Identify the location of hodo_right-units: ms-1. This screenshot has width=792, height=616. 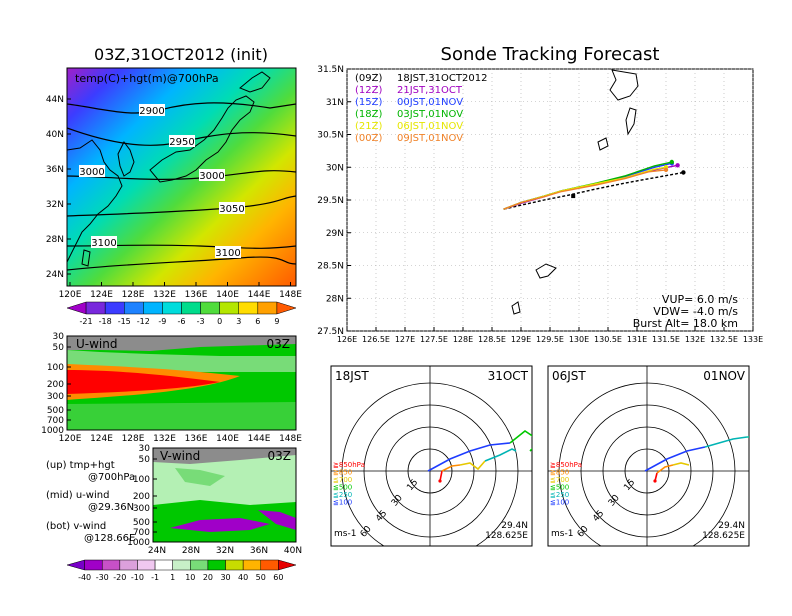
(562, 534).